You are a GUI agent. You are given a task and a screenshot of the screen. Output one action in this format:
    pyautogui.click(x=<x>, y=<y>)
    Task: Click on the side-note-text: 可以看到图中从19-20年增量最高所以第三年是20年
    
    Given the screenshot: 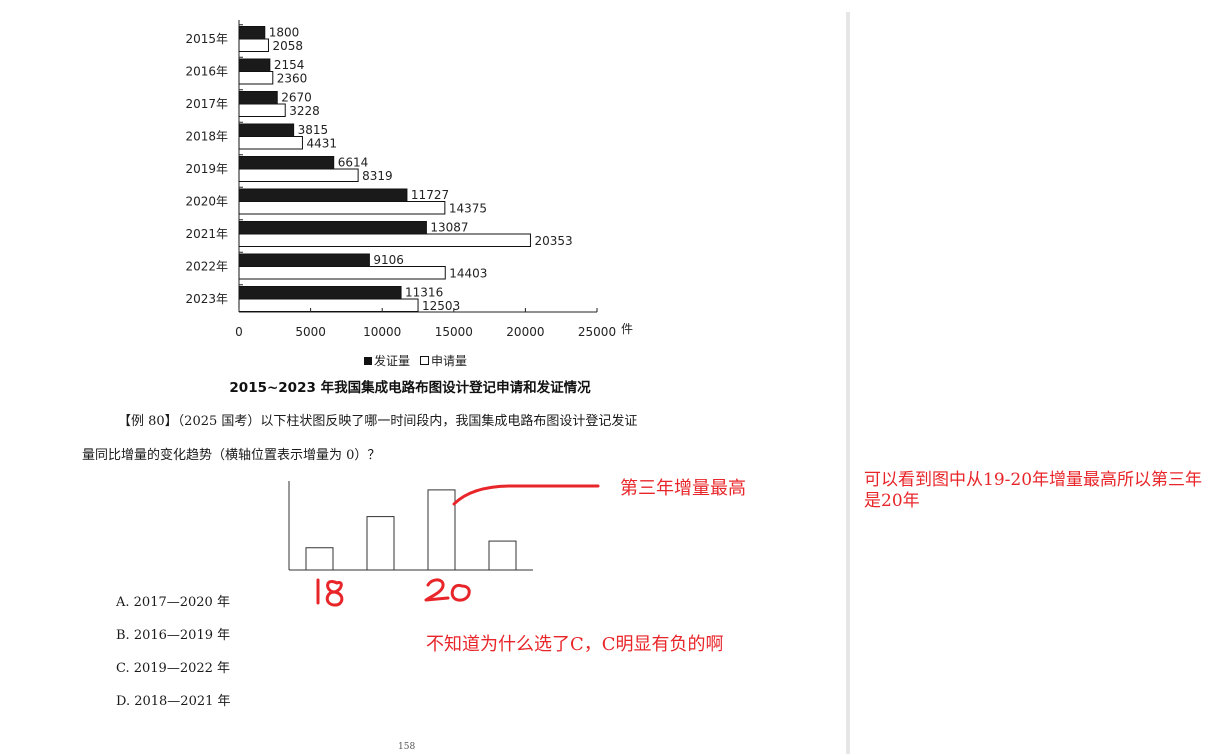 What is the action you would take?
    pyautogui.click(x=1033, y=490)
    